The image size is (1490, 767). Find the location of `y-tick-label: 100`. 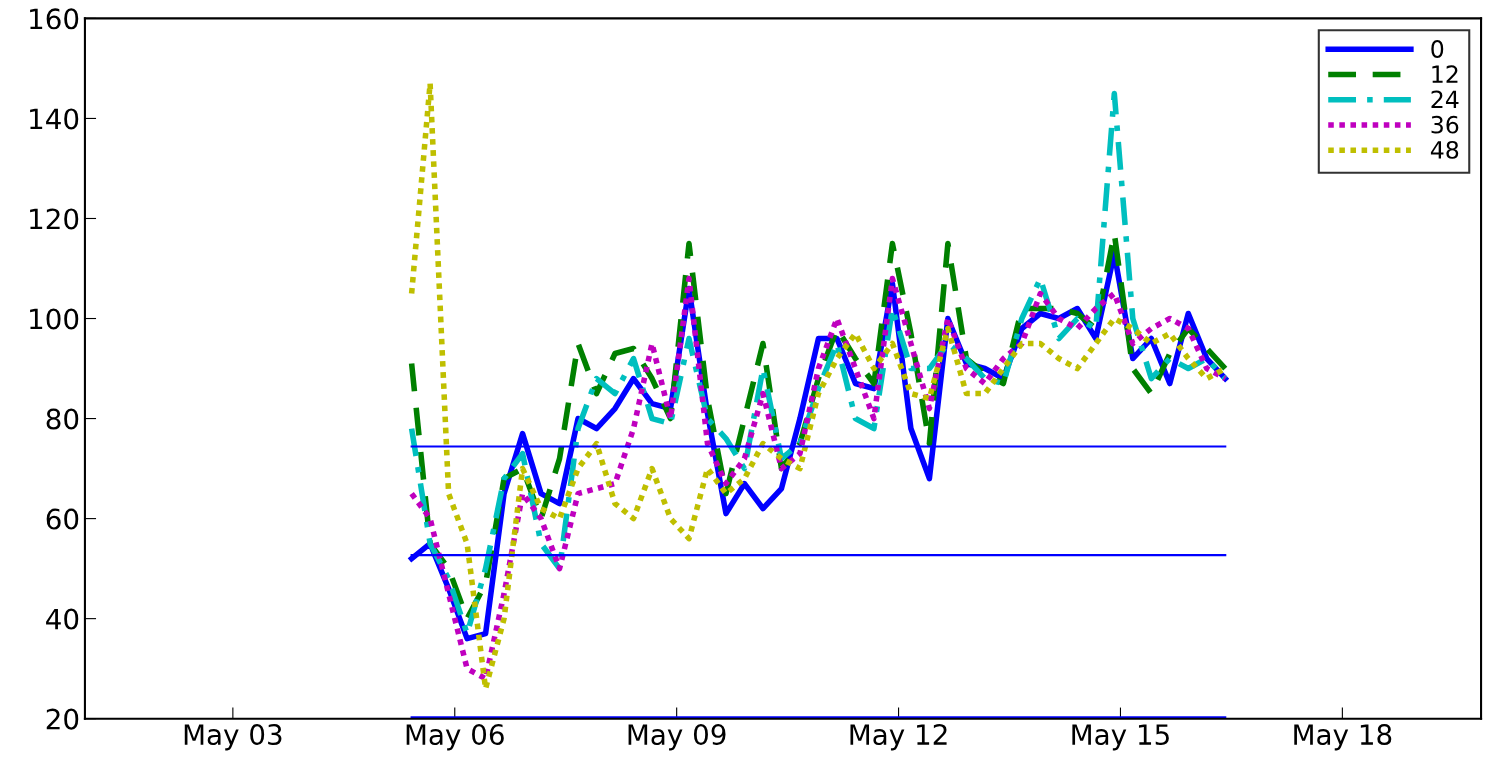

y-tick-label: 100 is located at coordinates (54, 319).